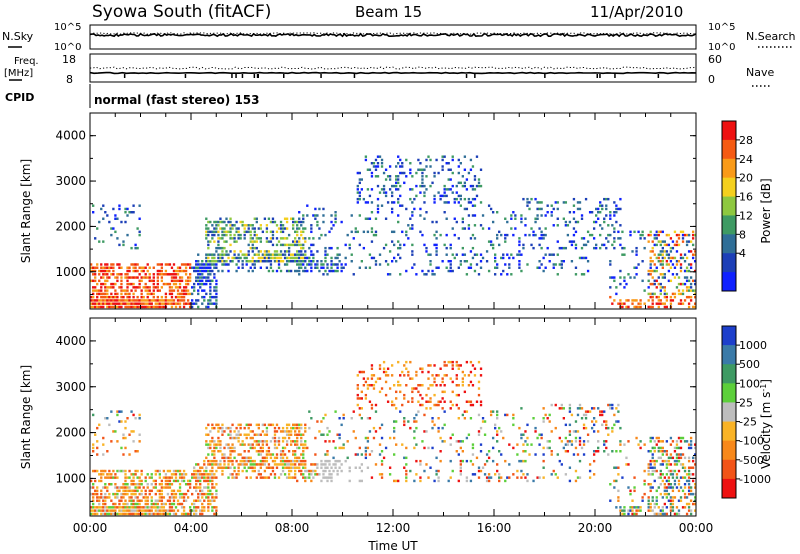 Image resolution: width=800 pixels, height=554 pixels. I want to click on velocity-colorbar-label: Velocity [m s-1], so click(766, 424).